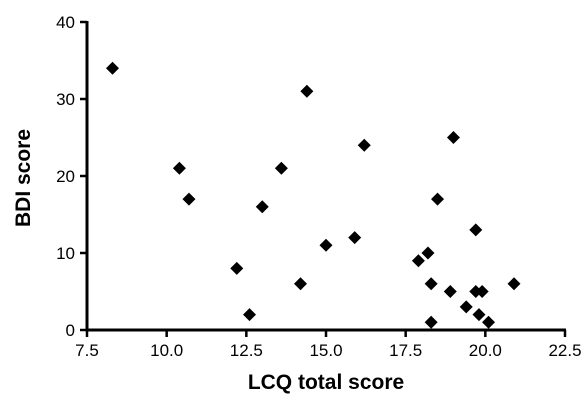  I want to click on x-tick-label: 10.0, so click(166, 350).